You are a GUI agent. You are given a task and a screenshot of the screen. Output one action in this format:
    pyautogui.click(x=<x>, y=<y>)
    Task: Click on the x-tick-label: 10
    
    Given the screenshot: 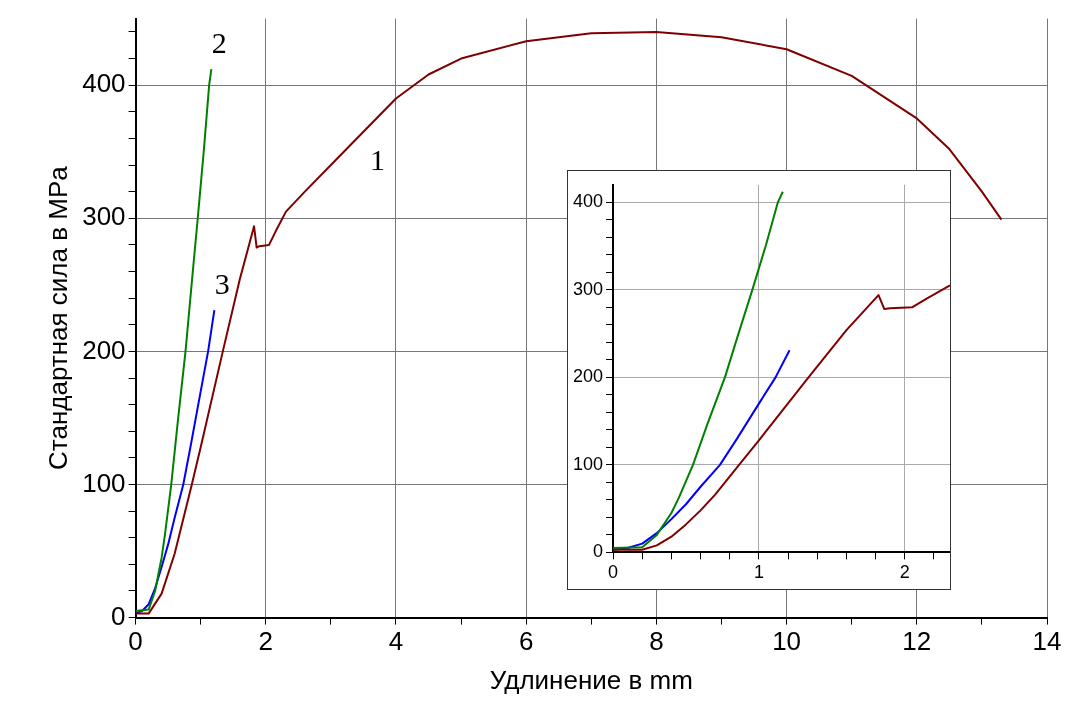 What is the action you would take?
    pyautogui.click(x=787, y=641)
    